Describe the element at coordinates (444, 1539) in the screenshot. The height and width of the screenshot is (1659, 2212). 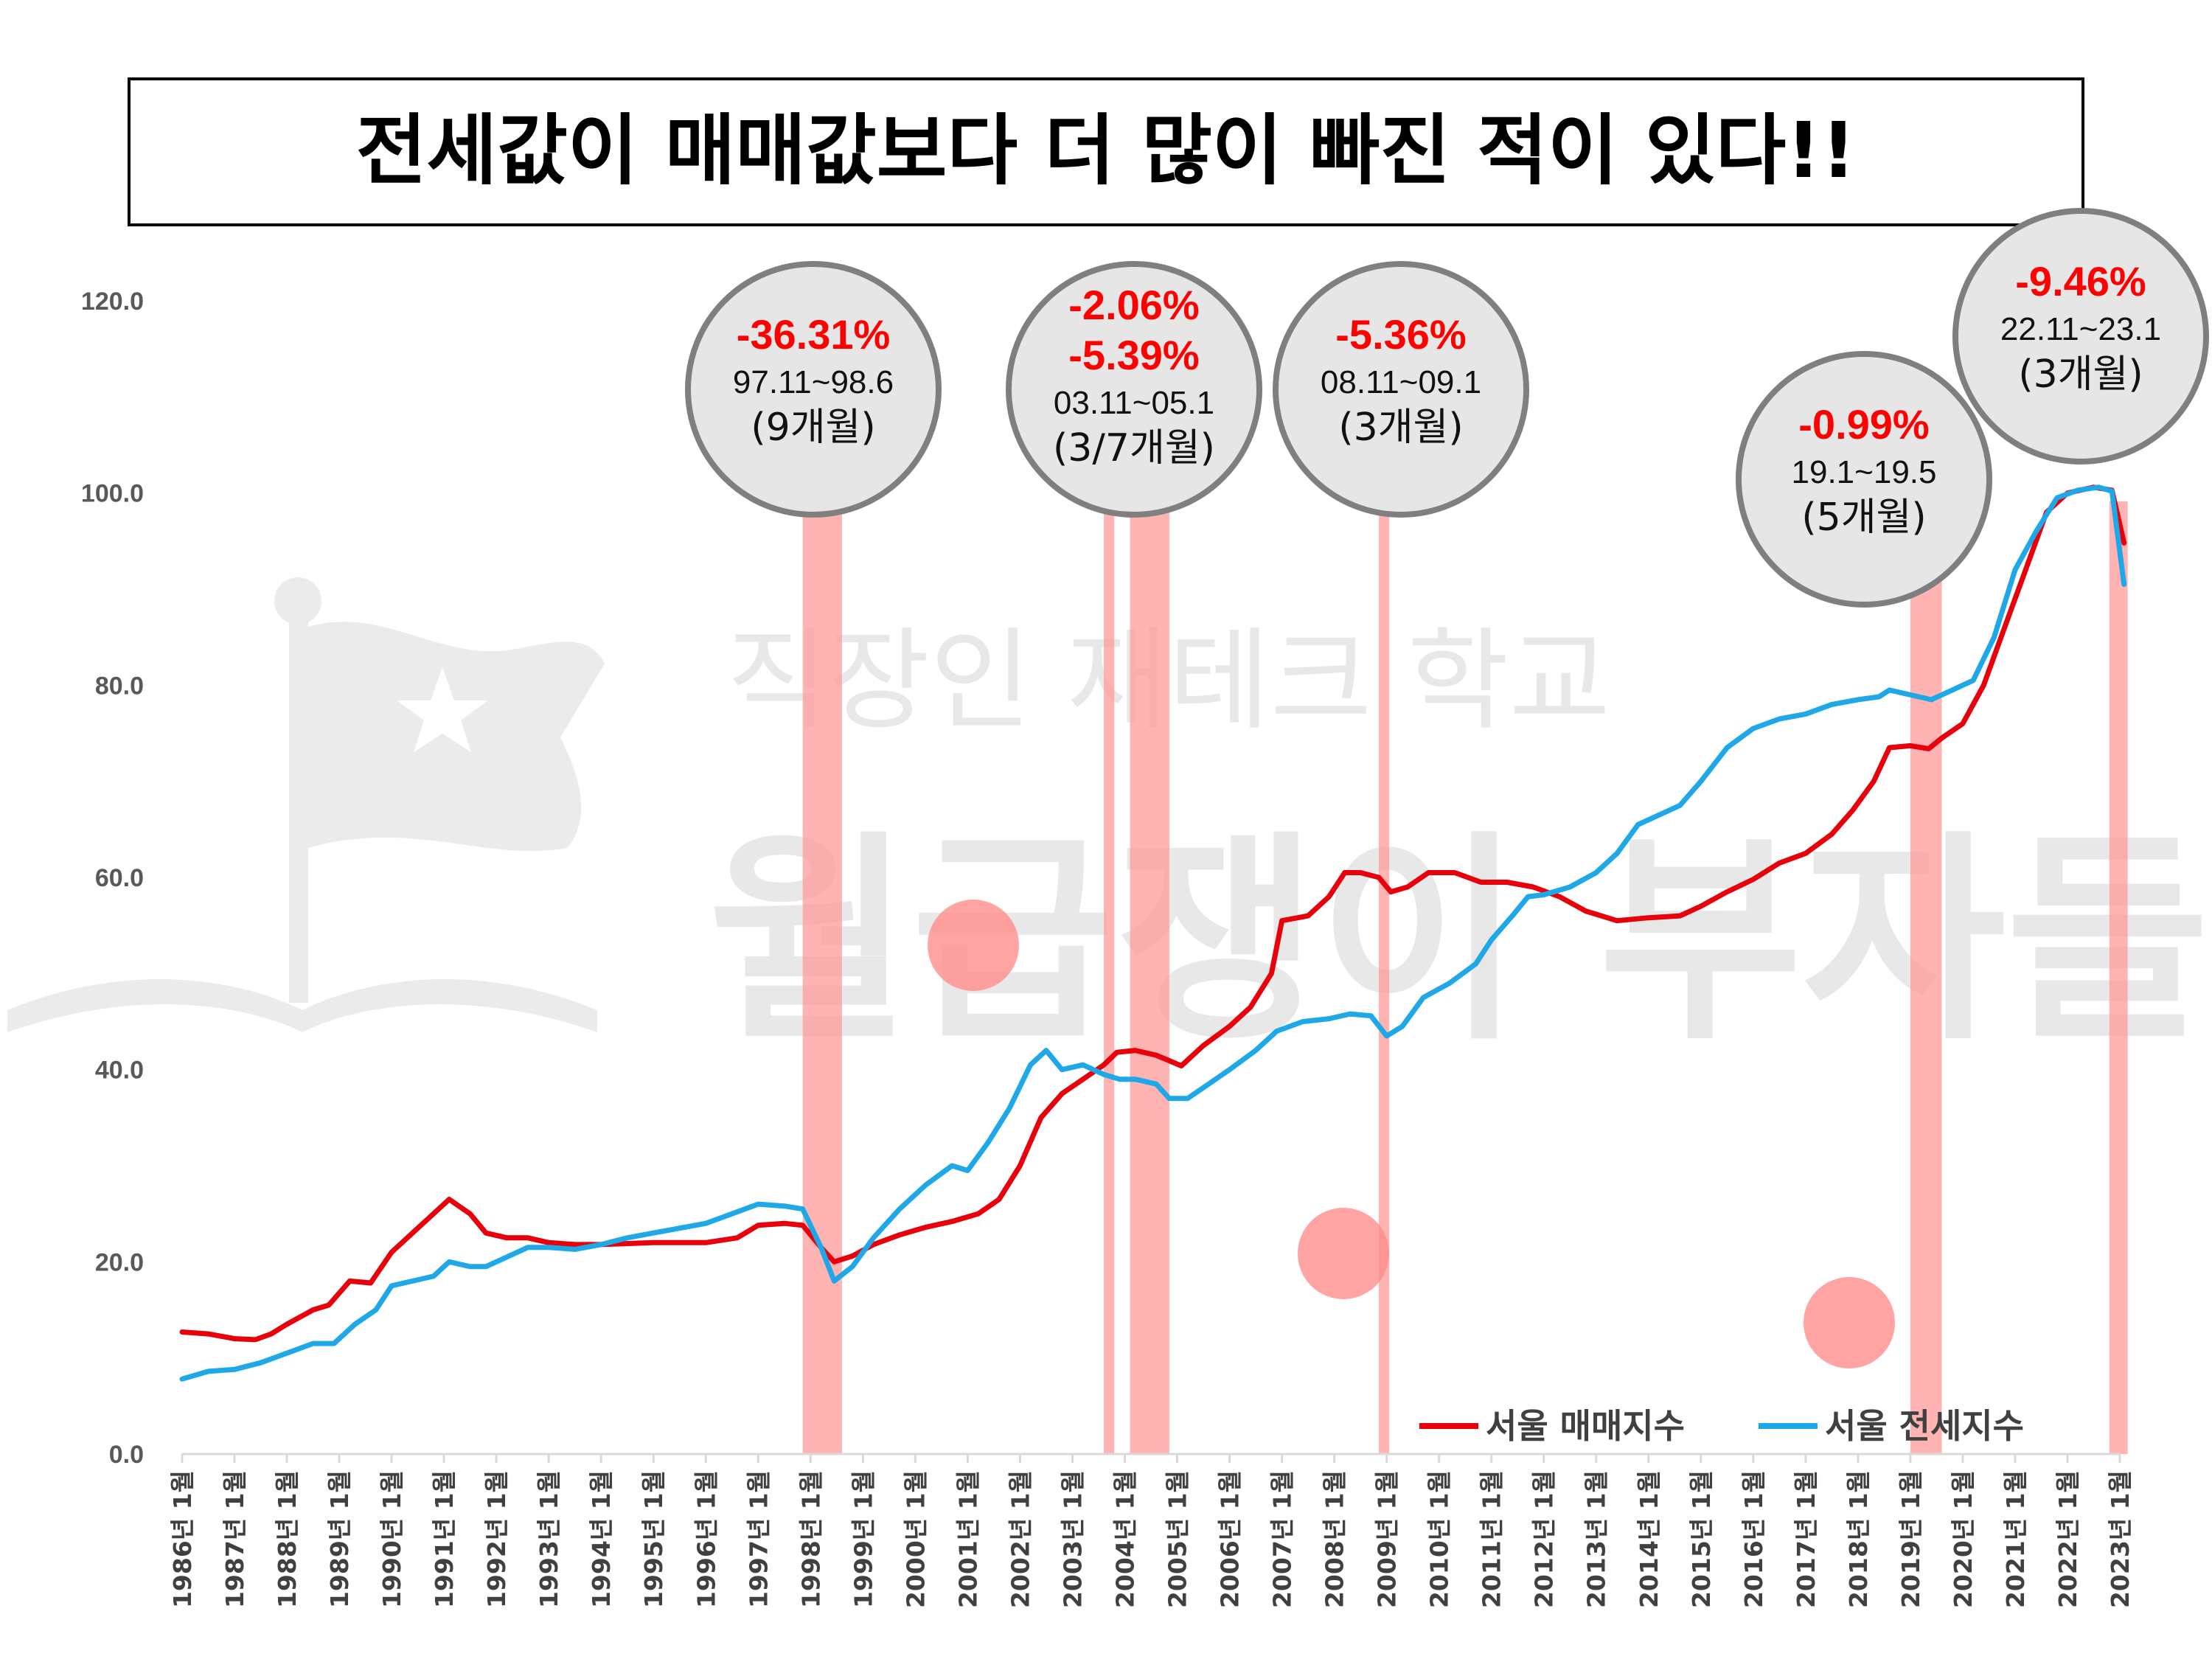
I see `x-tick-label: 1991년 1월` at that location.